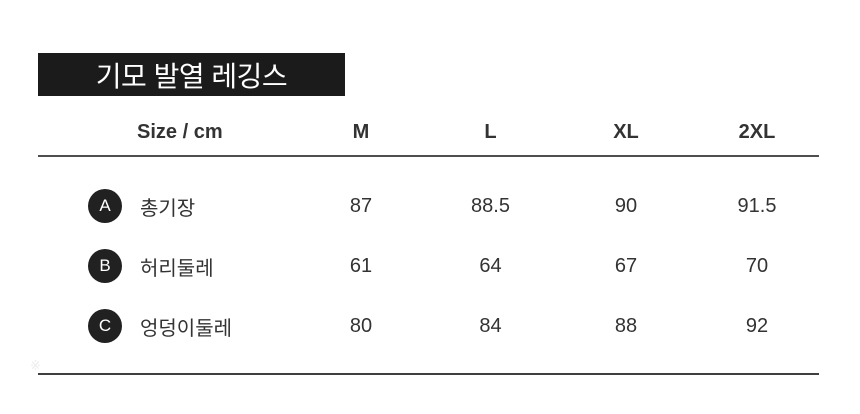 The image size is (860, 414). I want to click on col-header-xl: XL, so click(626, 132).